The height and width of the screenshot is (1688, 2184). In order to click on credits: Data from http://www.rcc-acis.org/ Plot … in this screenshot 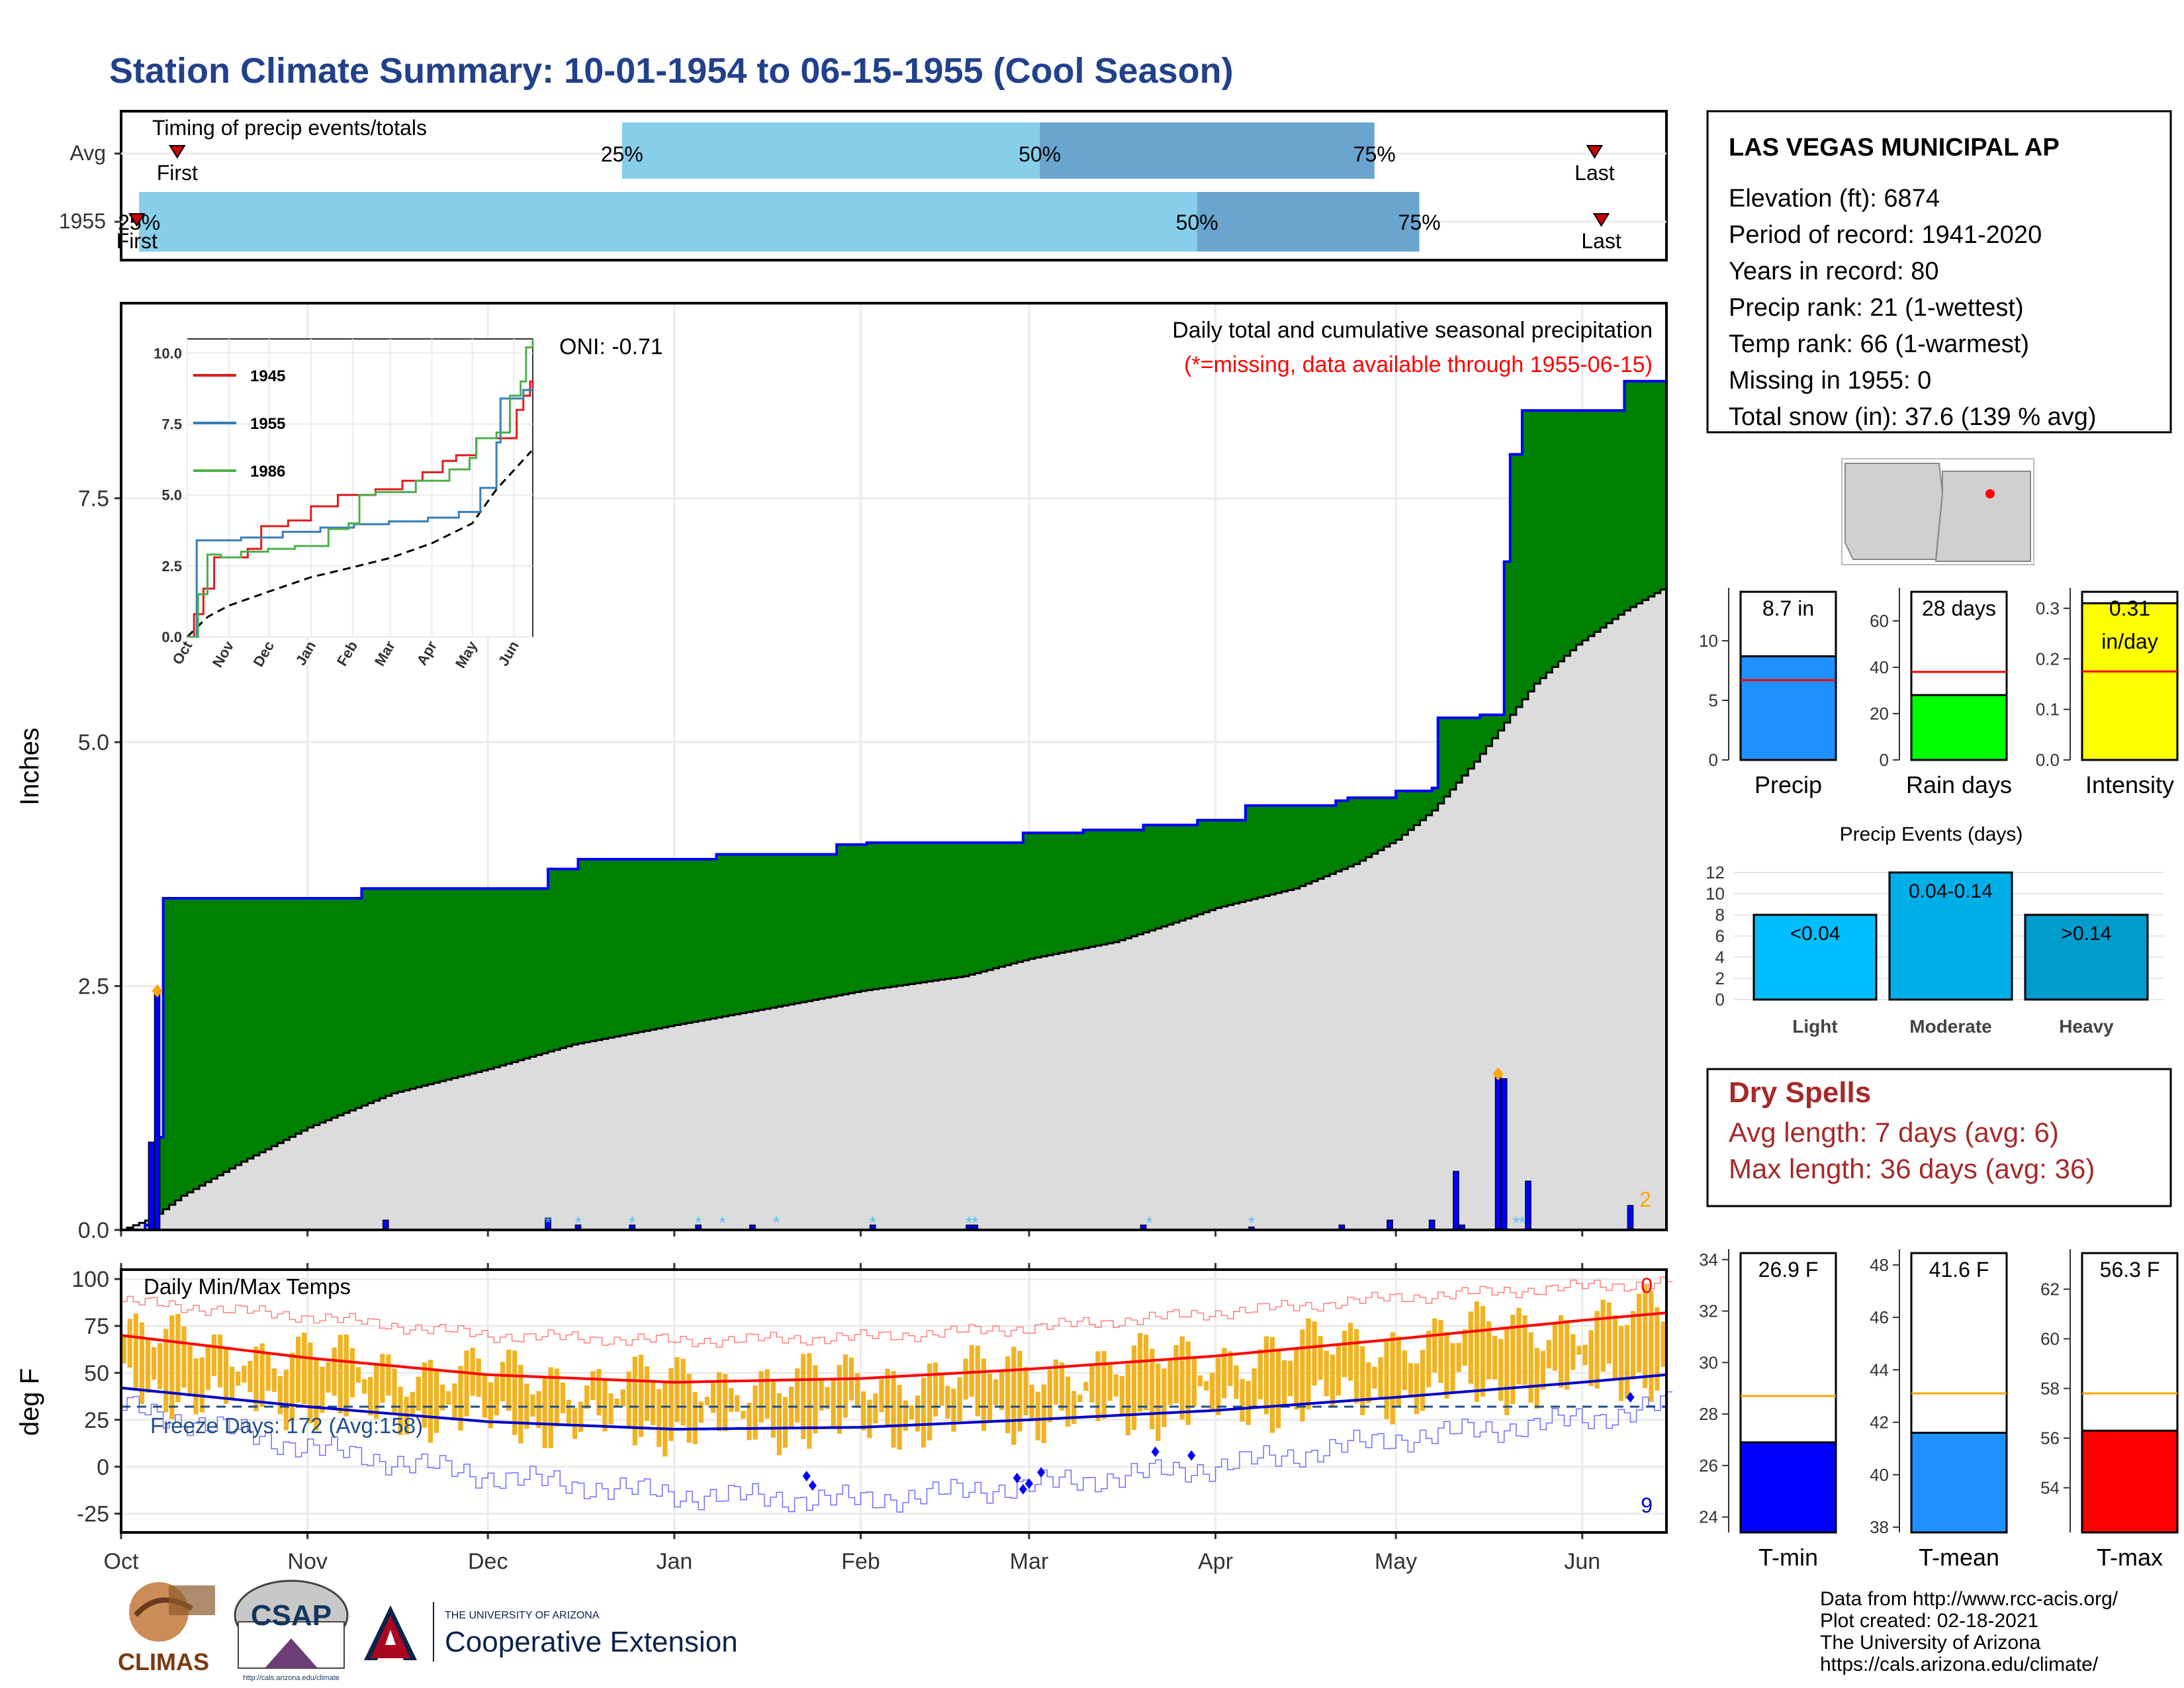, I will do `click(1969, 1631)`.